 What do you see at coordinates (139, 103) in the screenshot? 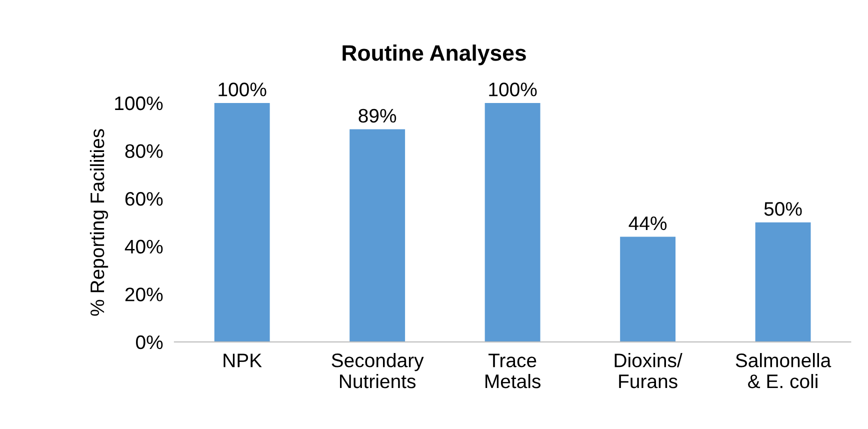
I see `y-tick-label: 100%` at bounding box center [139, 103].